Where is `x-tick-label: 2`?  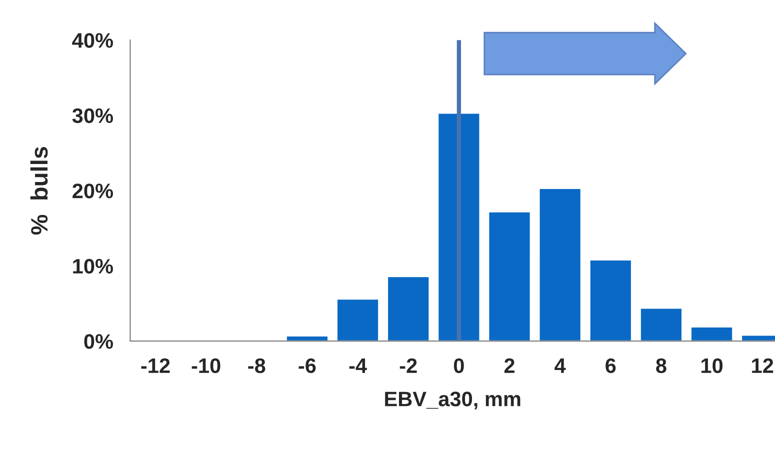 x-tick-label: 2 is located at coordinates (509, 365).